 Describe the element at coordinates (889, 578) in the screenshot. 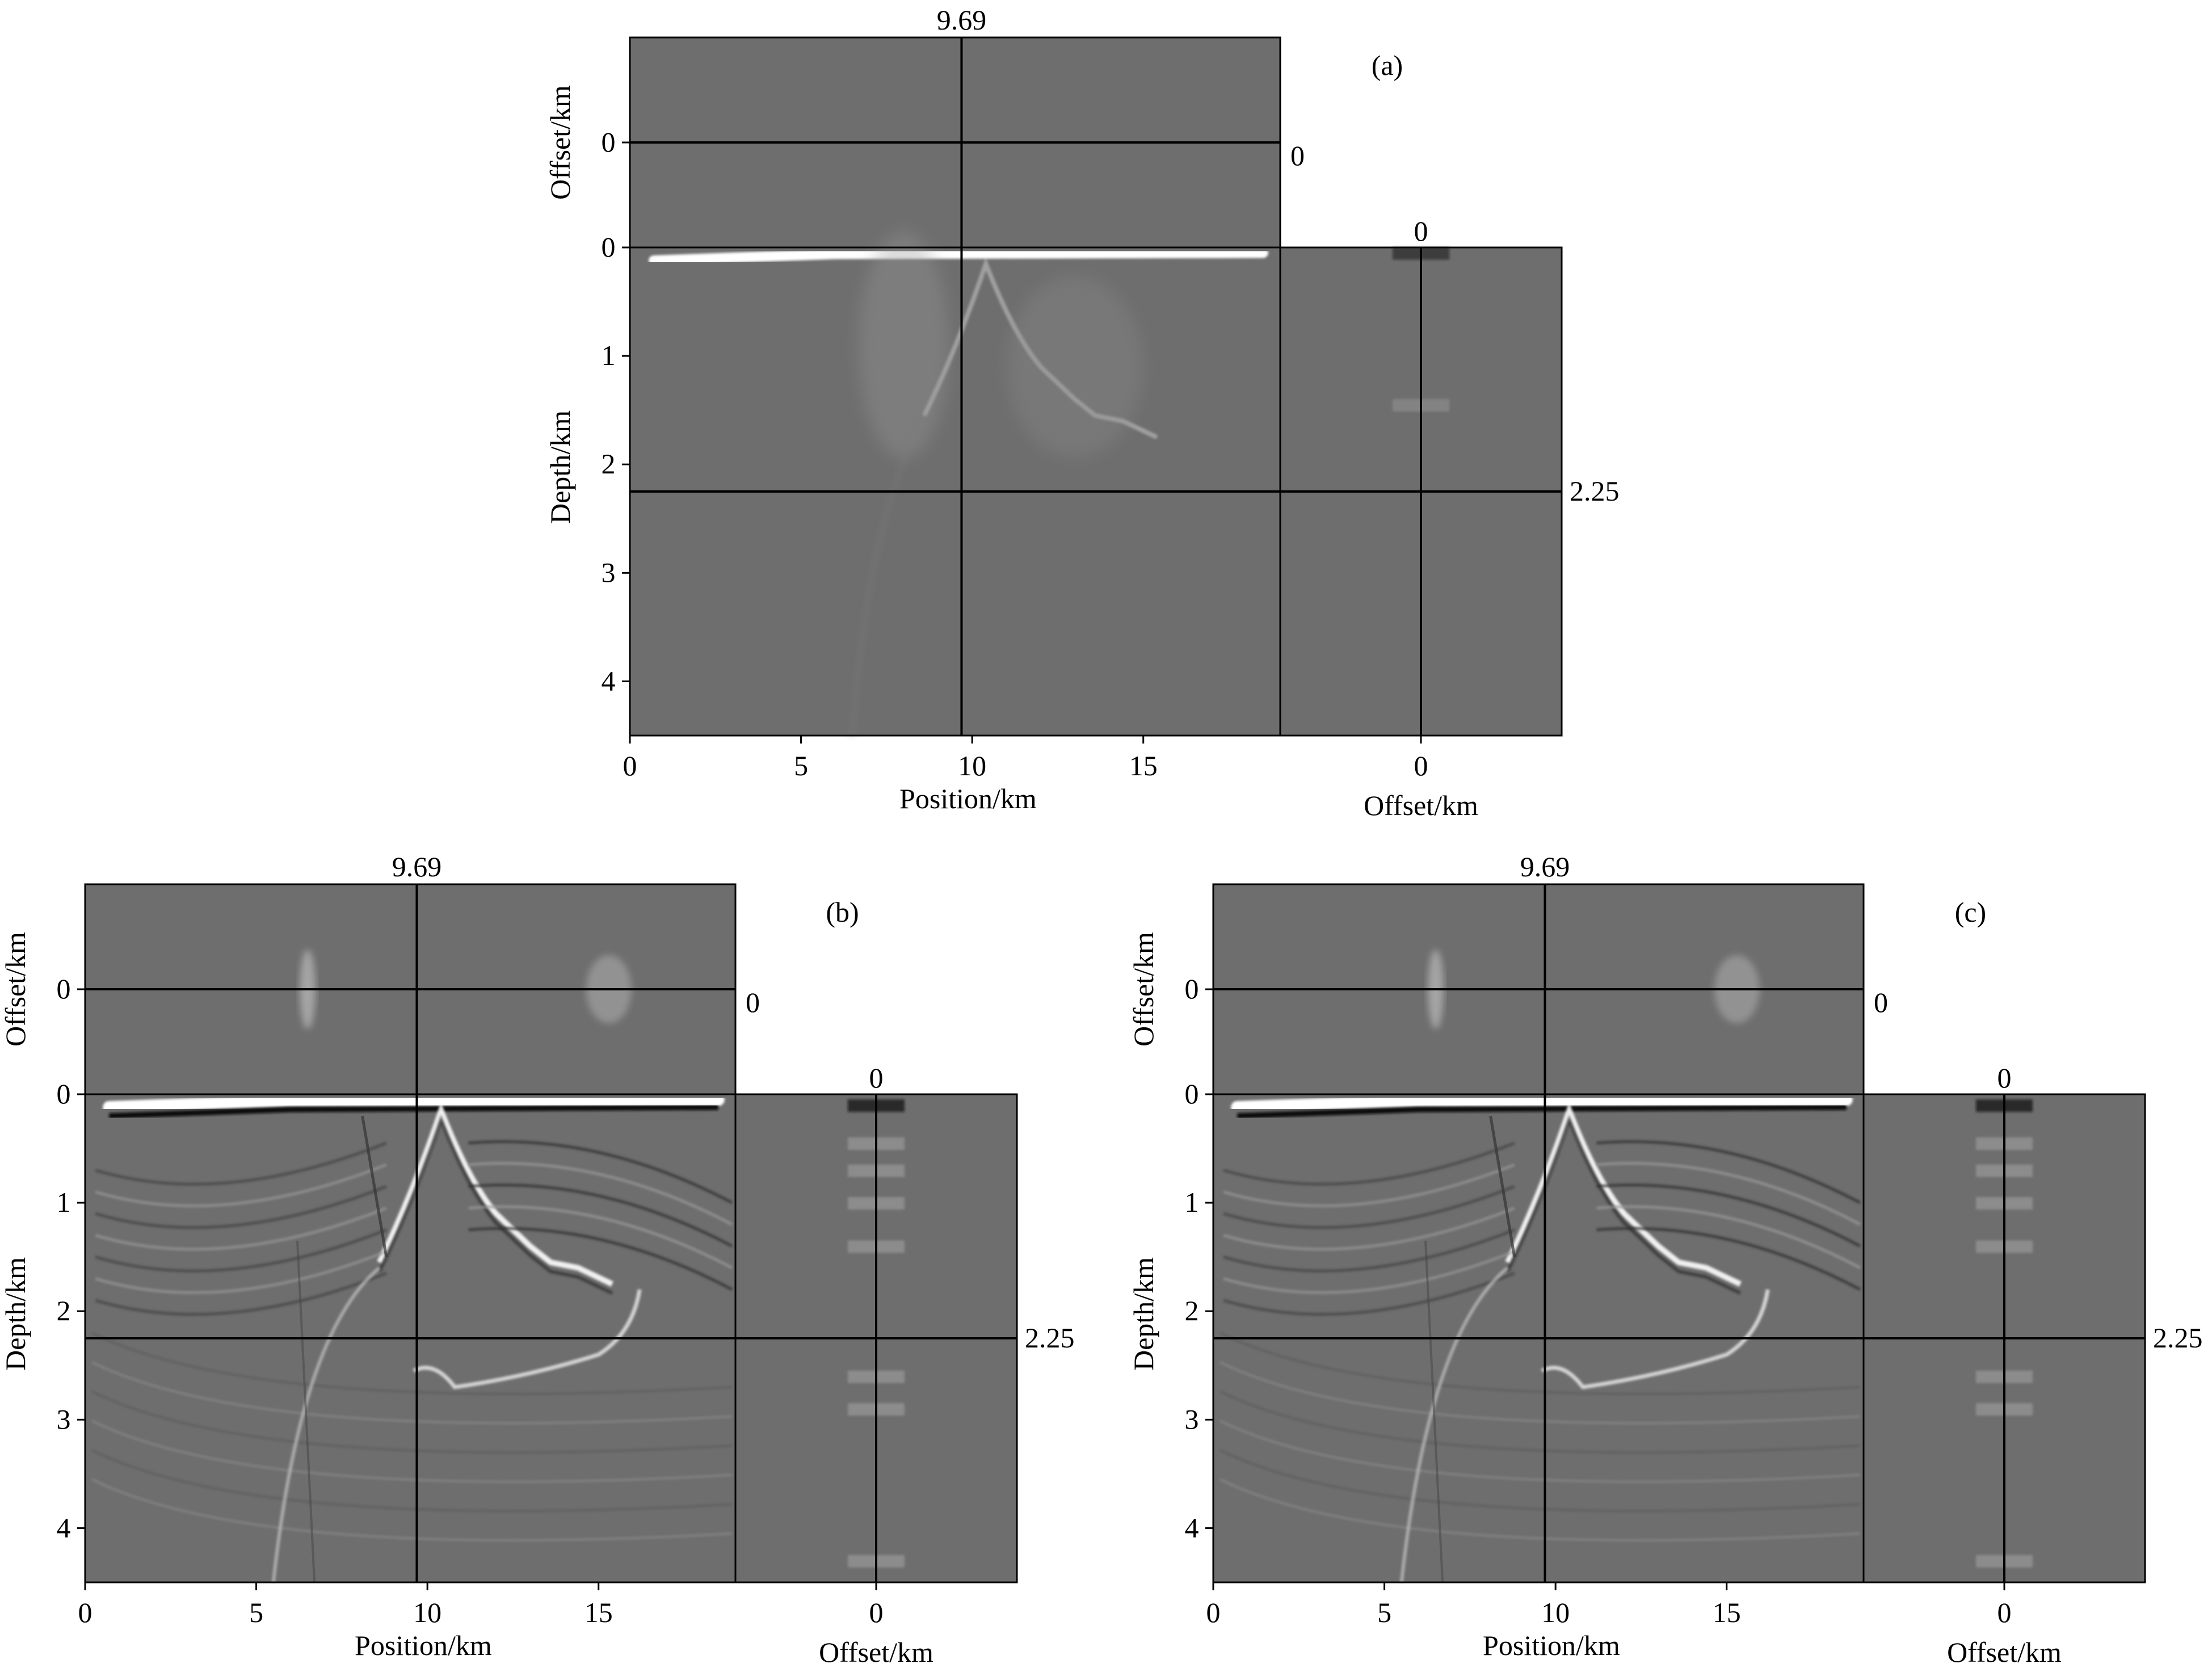

I see `faint-curve` at that location.